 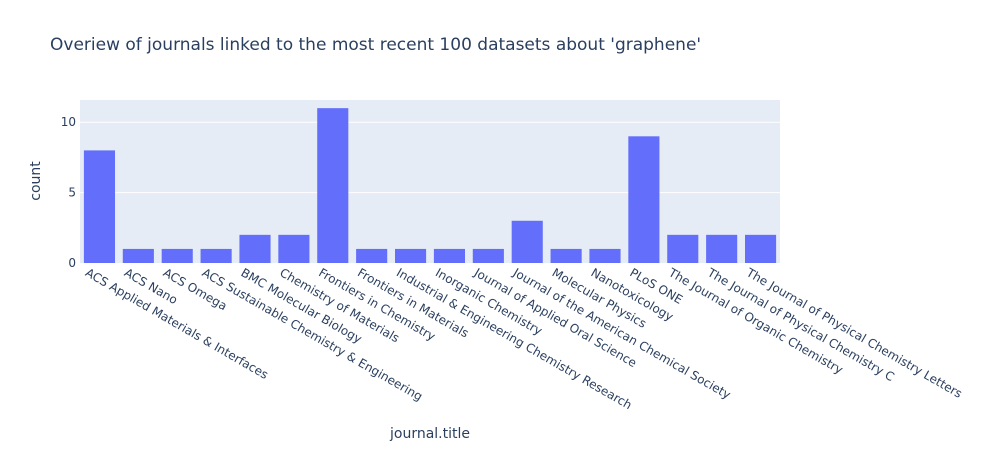 What do you see at coordinates (68, 122) in the screenshot?
I see `y-tick-label: 10` at bounding box center [68, 122].